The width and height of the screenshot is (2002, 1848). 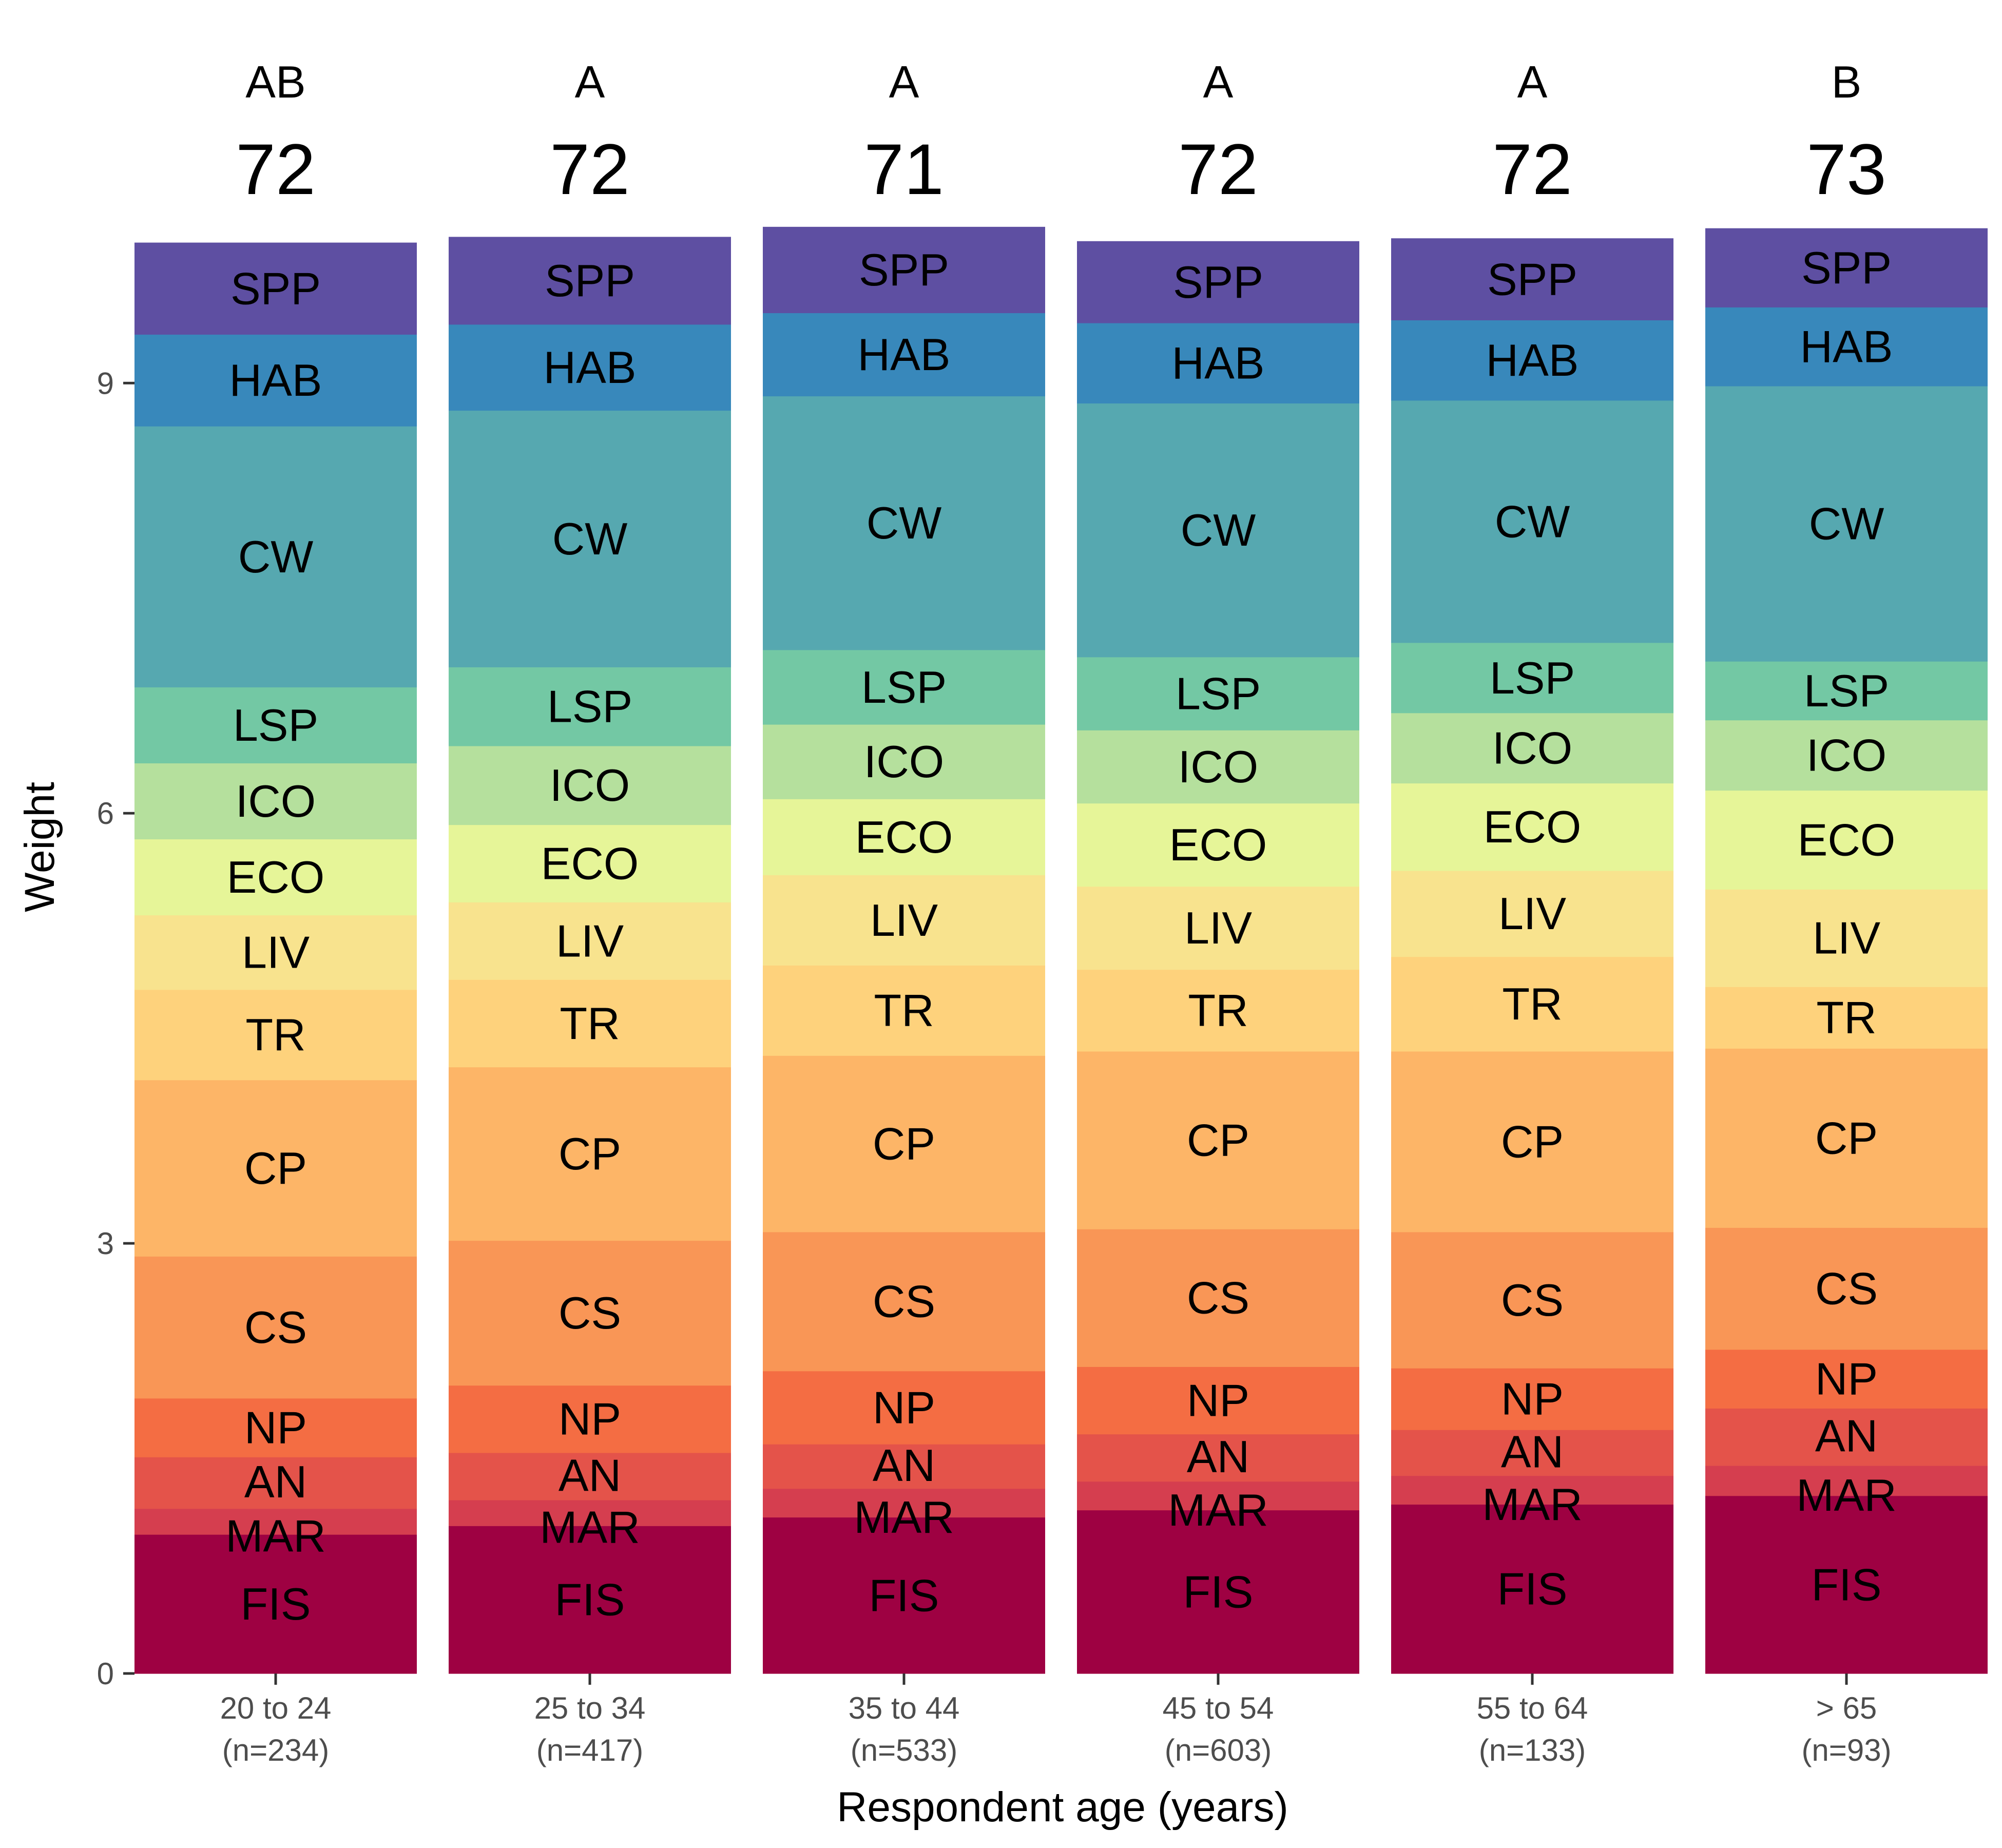 What do you see at coordinates (105, 1243) in the screenshot?
I see `y-tick-label: 3` at bounding box center [105, 1243].